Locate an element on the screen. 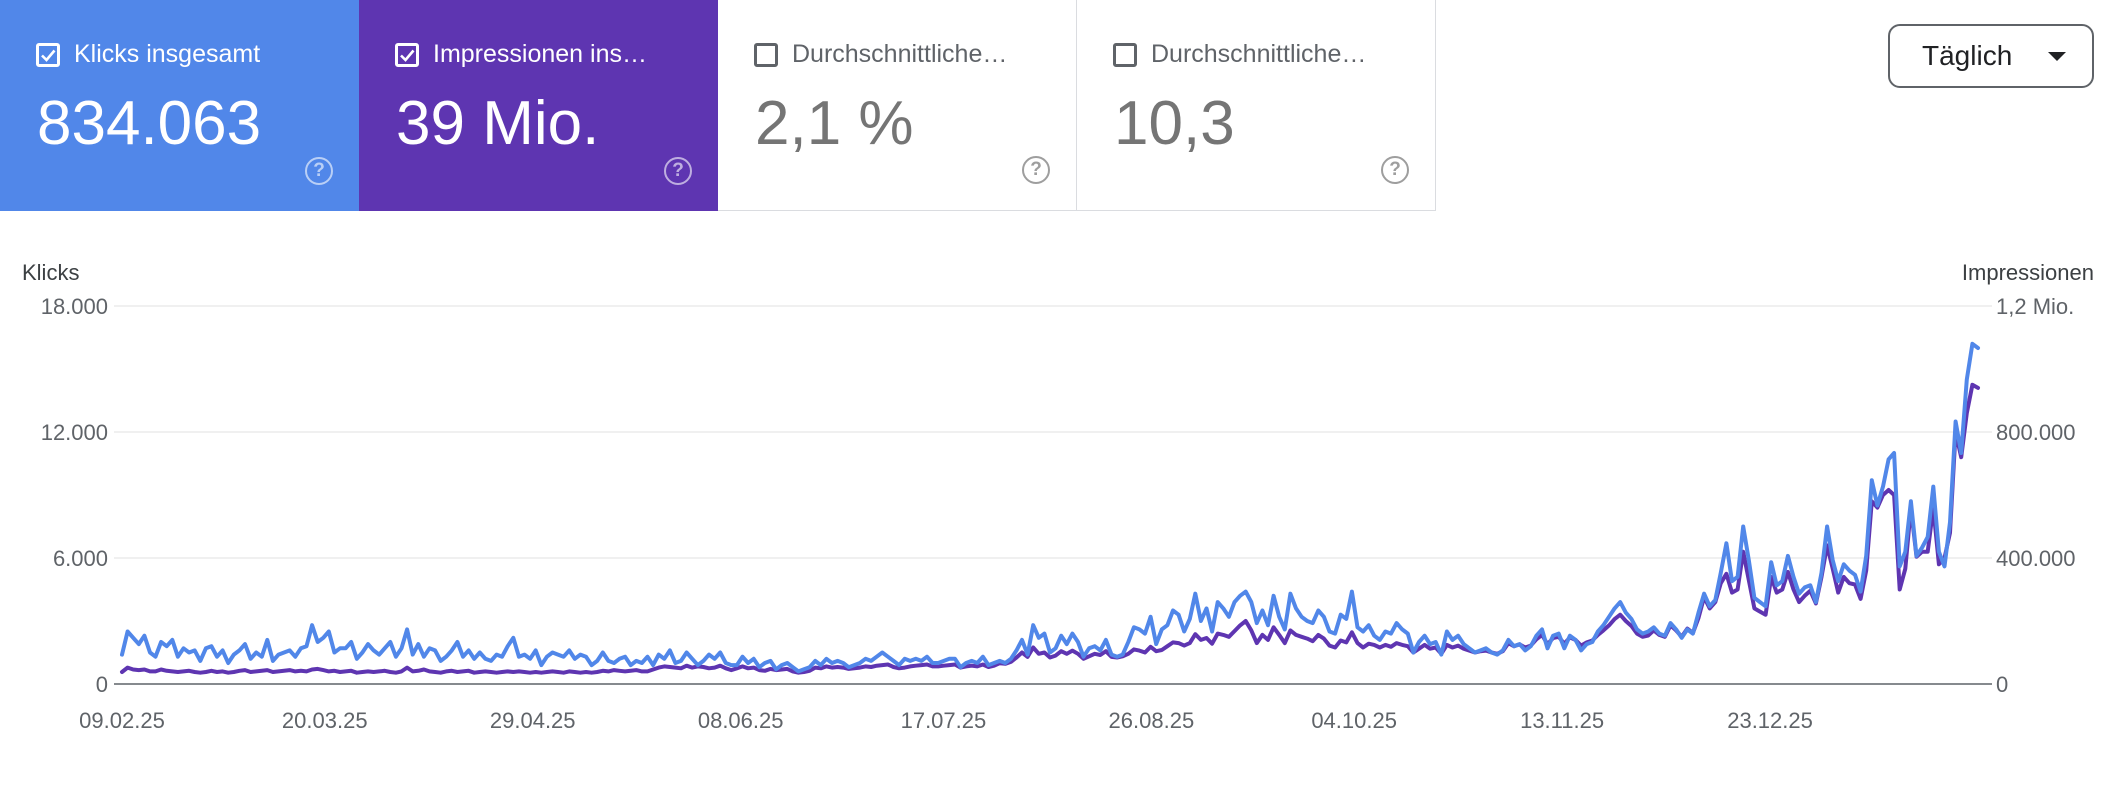 The width and height of the screenshot is (2118, 786). x-tick-label: 29.04.25 is located at coordinates (533, 720).